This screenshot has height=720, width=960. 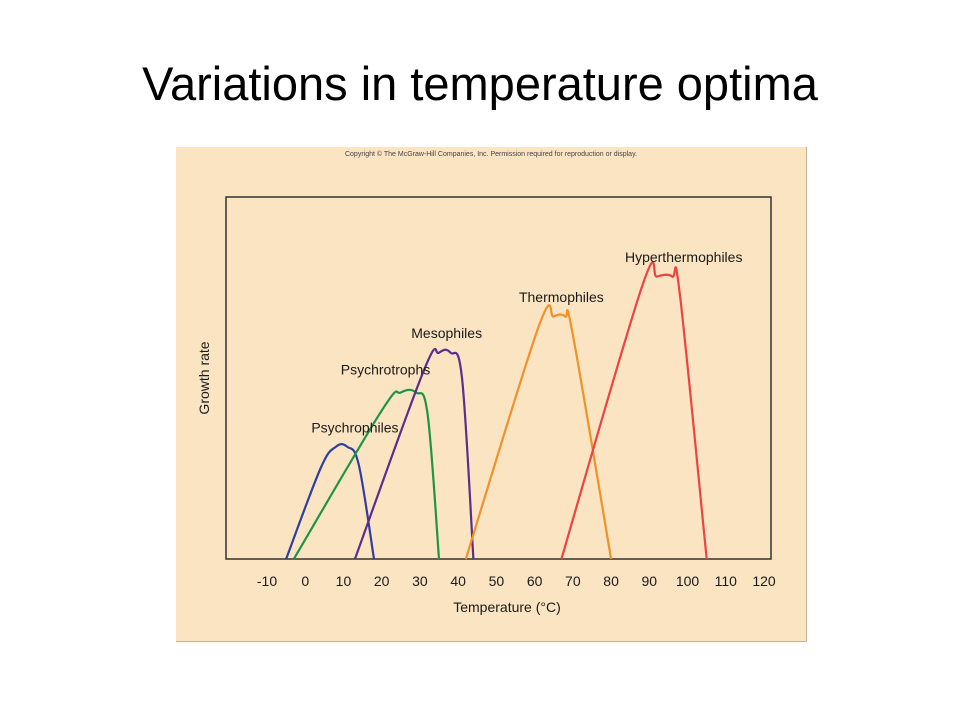 What do you see at coordinates (354, 427) in the screenshot?
I see `series-label-psychrophiles: Psychrophiles` at bounding box center [354, 427].